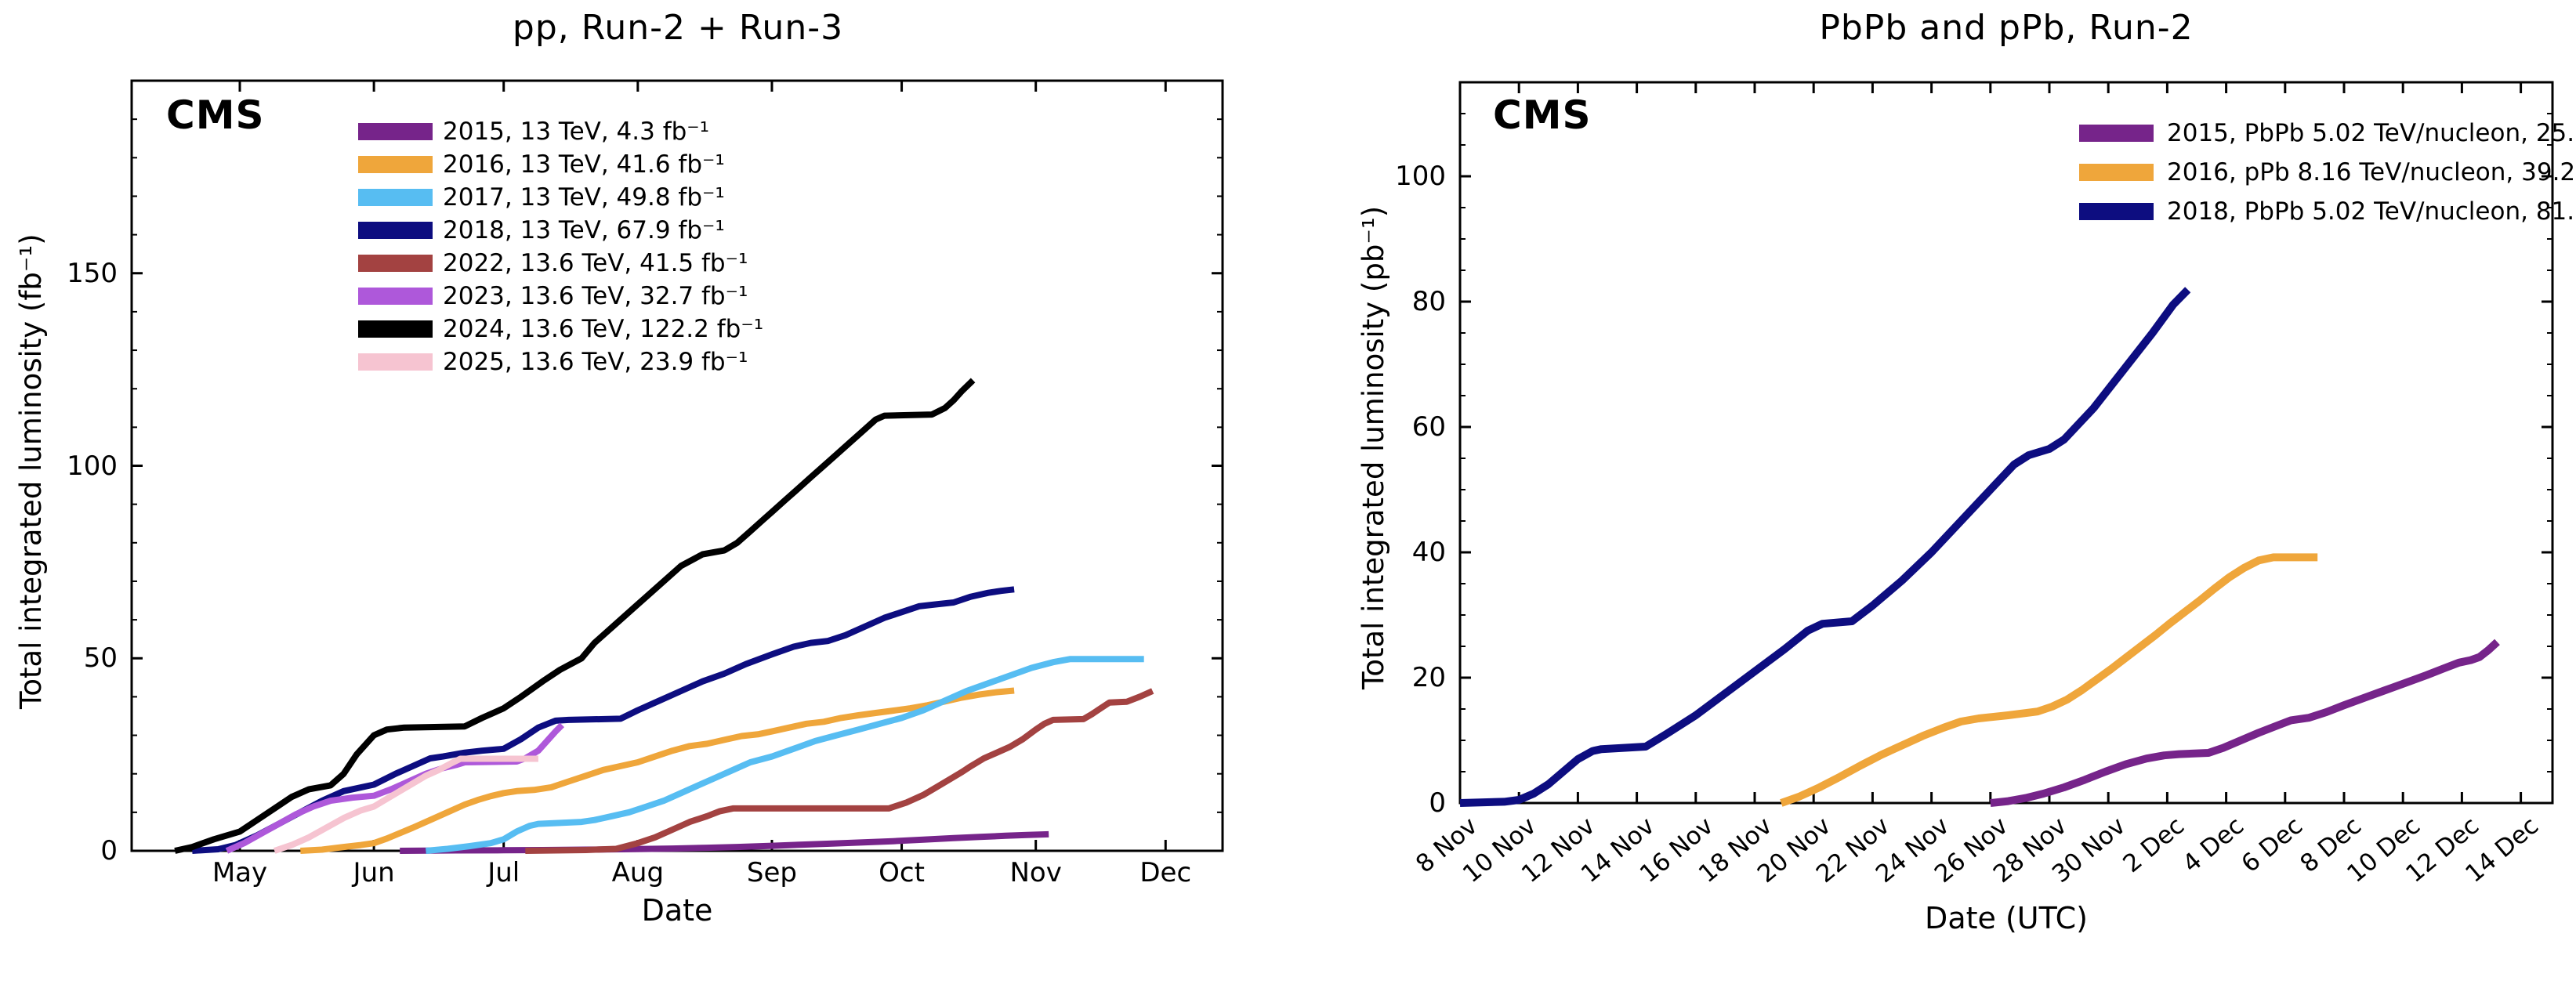  What do you see at coordinates (2006, 918) in the screenshot?
I see `pbpb-x-axis-label: Date (UTC)` at bounding box center [2006, 918].